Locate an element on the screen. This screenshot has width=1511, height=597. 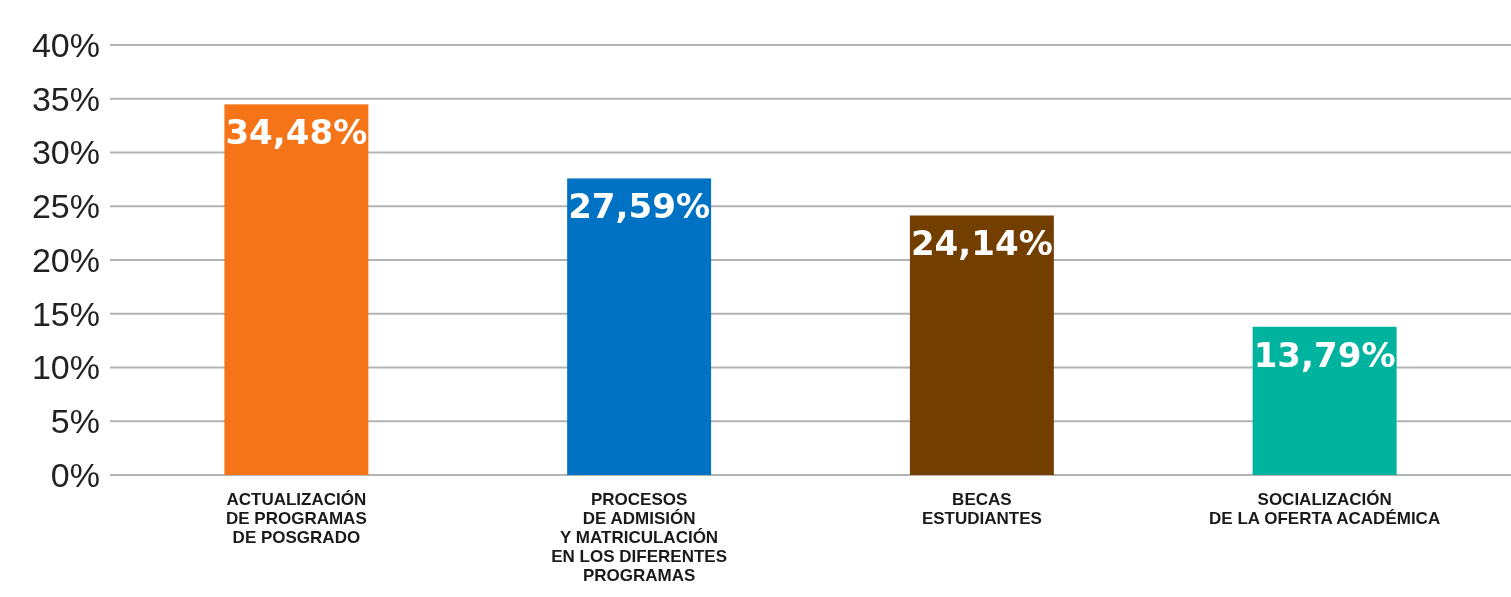
x-tick-label: SOCIALIZACIÓN DE LA OFERTA ACADÉMICA is located at coordinates (1325, 509).